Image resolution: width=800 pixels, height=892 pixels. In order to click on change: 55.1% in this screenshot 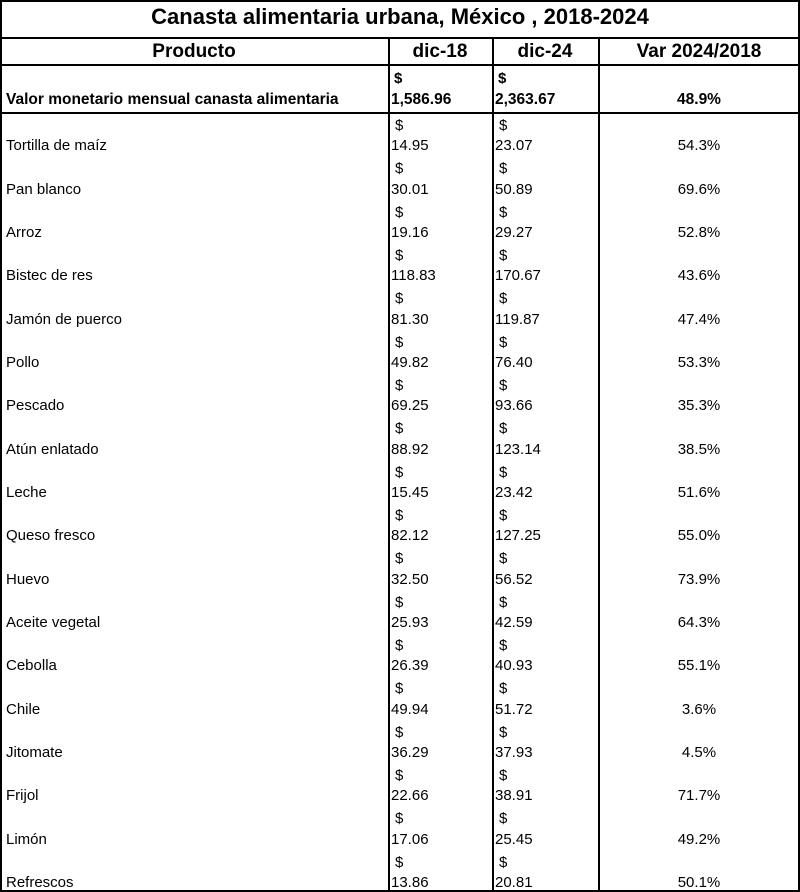, I will do `click(699, 666)`.